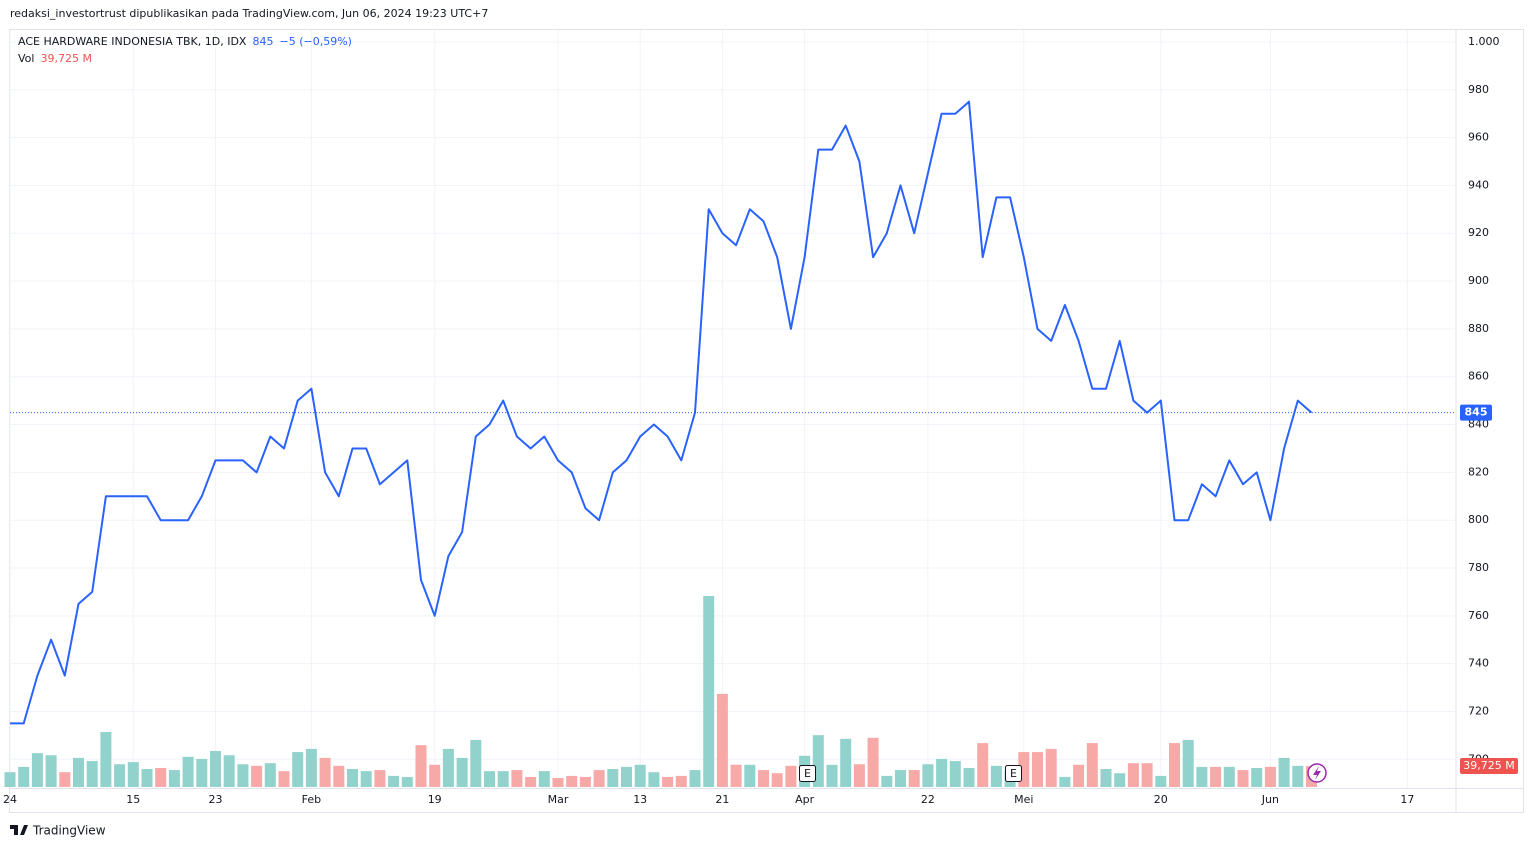  I want to click on dividend-icon, so click(1317, 773).